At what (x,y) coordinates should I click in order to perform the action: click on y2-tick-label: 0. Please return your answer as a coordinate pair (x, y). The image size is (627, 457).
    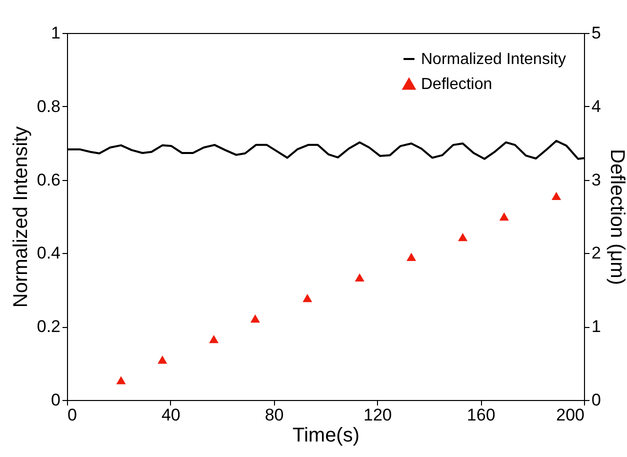
    Looking at the image, I should click on (596, 400).